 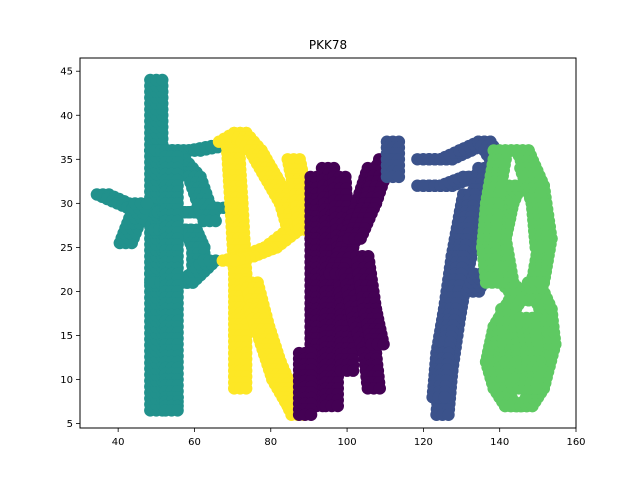 What do you see at coordinates (270, 442) in the screenshot?
I see `x-tick-label: 80` at bounding box center [270, 442].